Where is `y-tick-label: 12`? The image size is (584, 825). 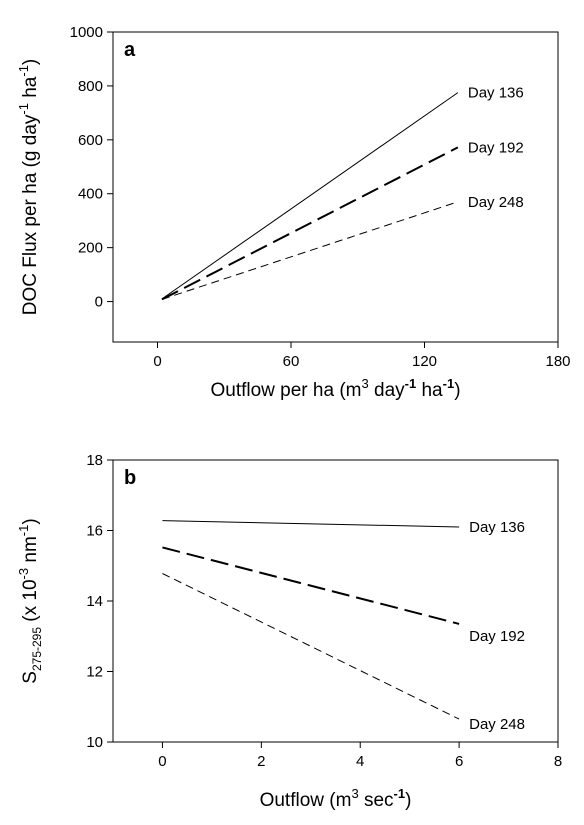
y-tick-label: 12 is located at coordinates (94, 672).